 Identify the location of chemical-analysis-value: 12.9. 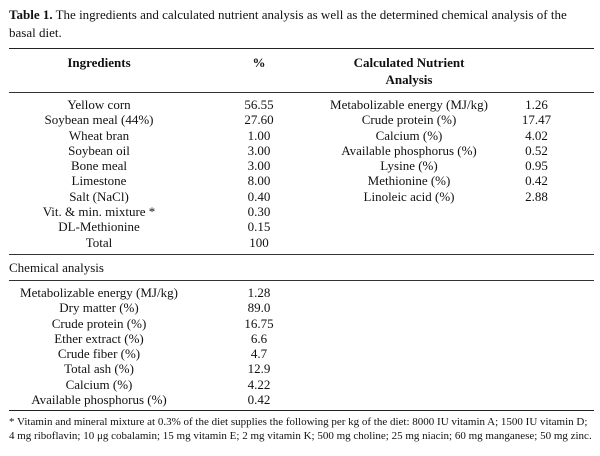
(259, 369).